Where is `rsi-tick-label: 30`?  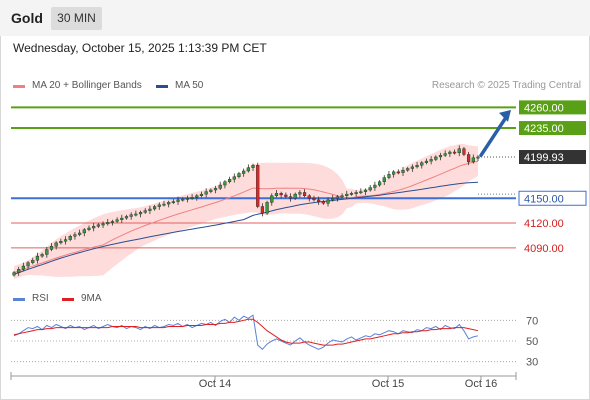
rsi-tick-label: 30 is located at coordinates (532, 363).